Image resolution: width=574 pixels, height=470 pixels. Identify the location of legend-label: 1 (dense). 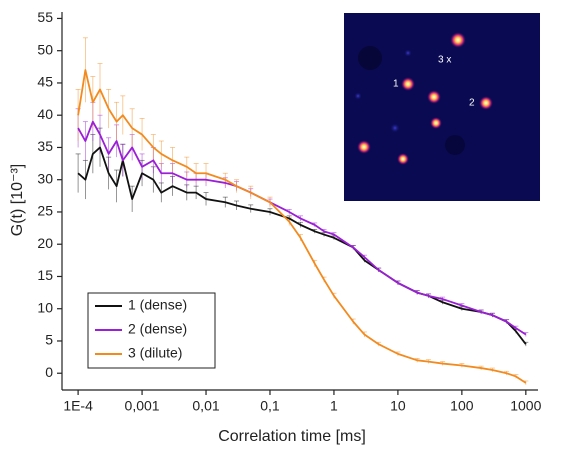
(157, 305).